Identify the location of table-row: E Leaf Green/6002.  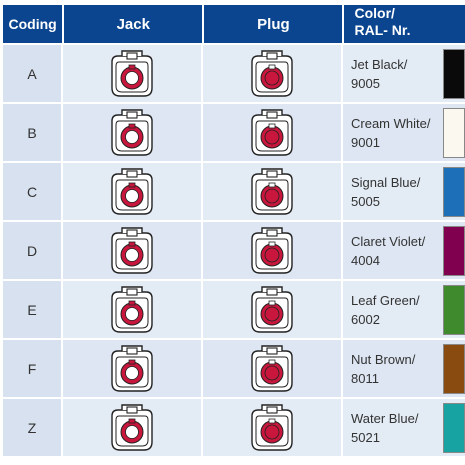
(234, 308).